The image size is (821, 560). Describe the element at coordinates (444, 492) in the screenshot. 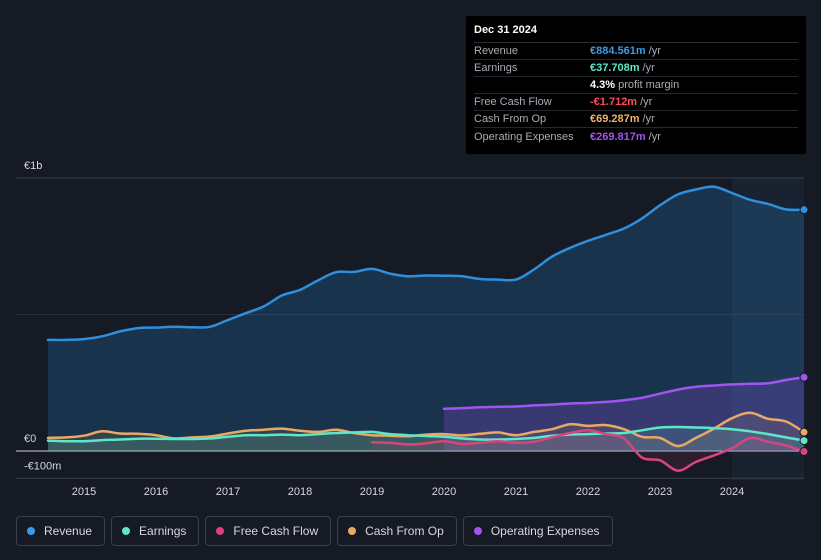

I see `x-tick-label: 2020` at that location.